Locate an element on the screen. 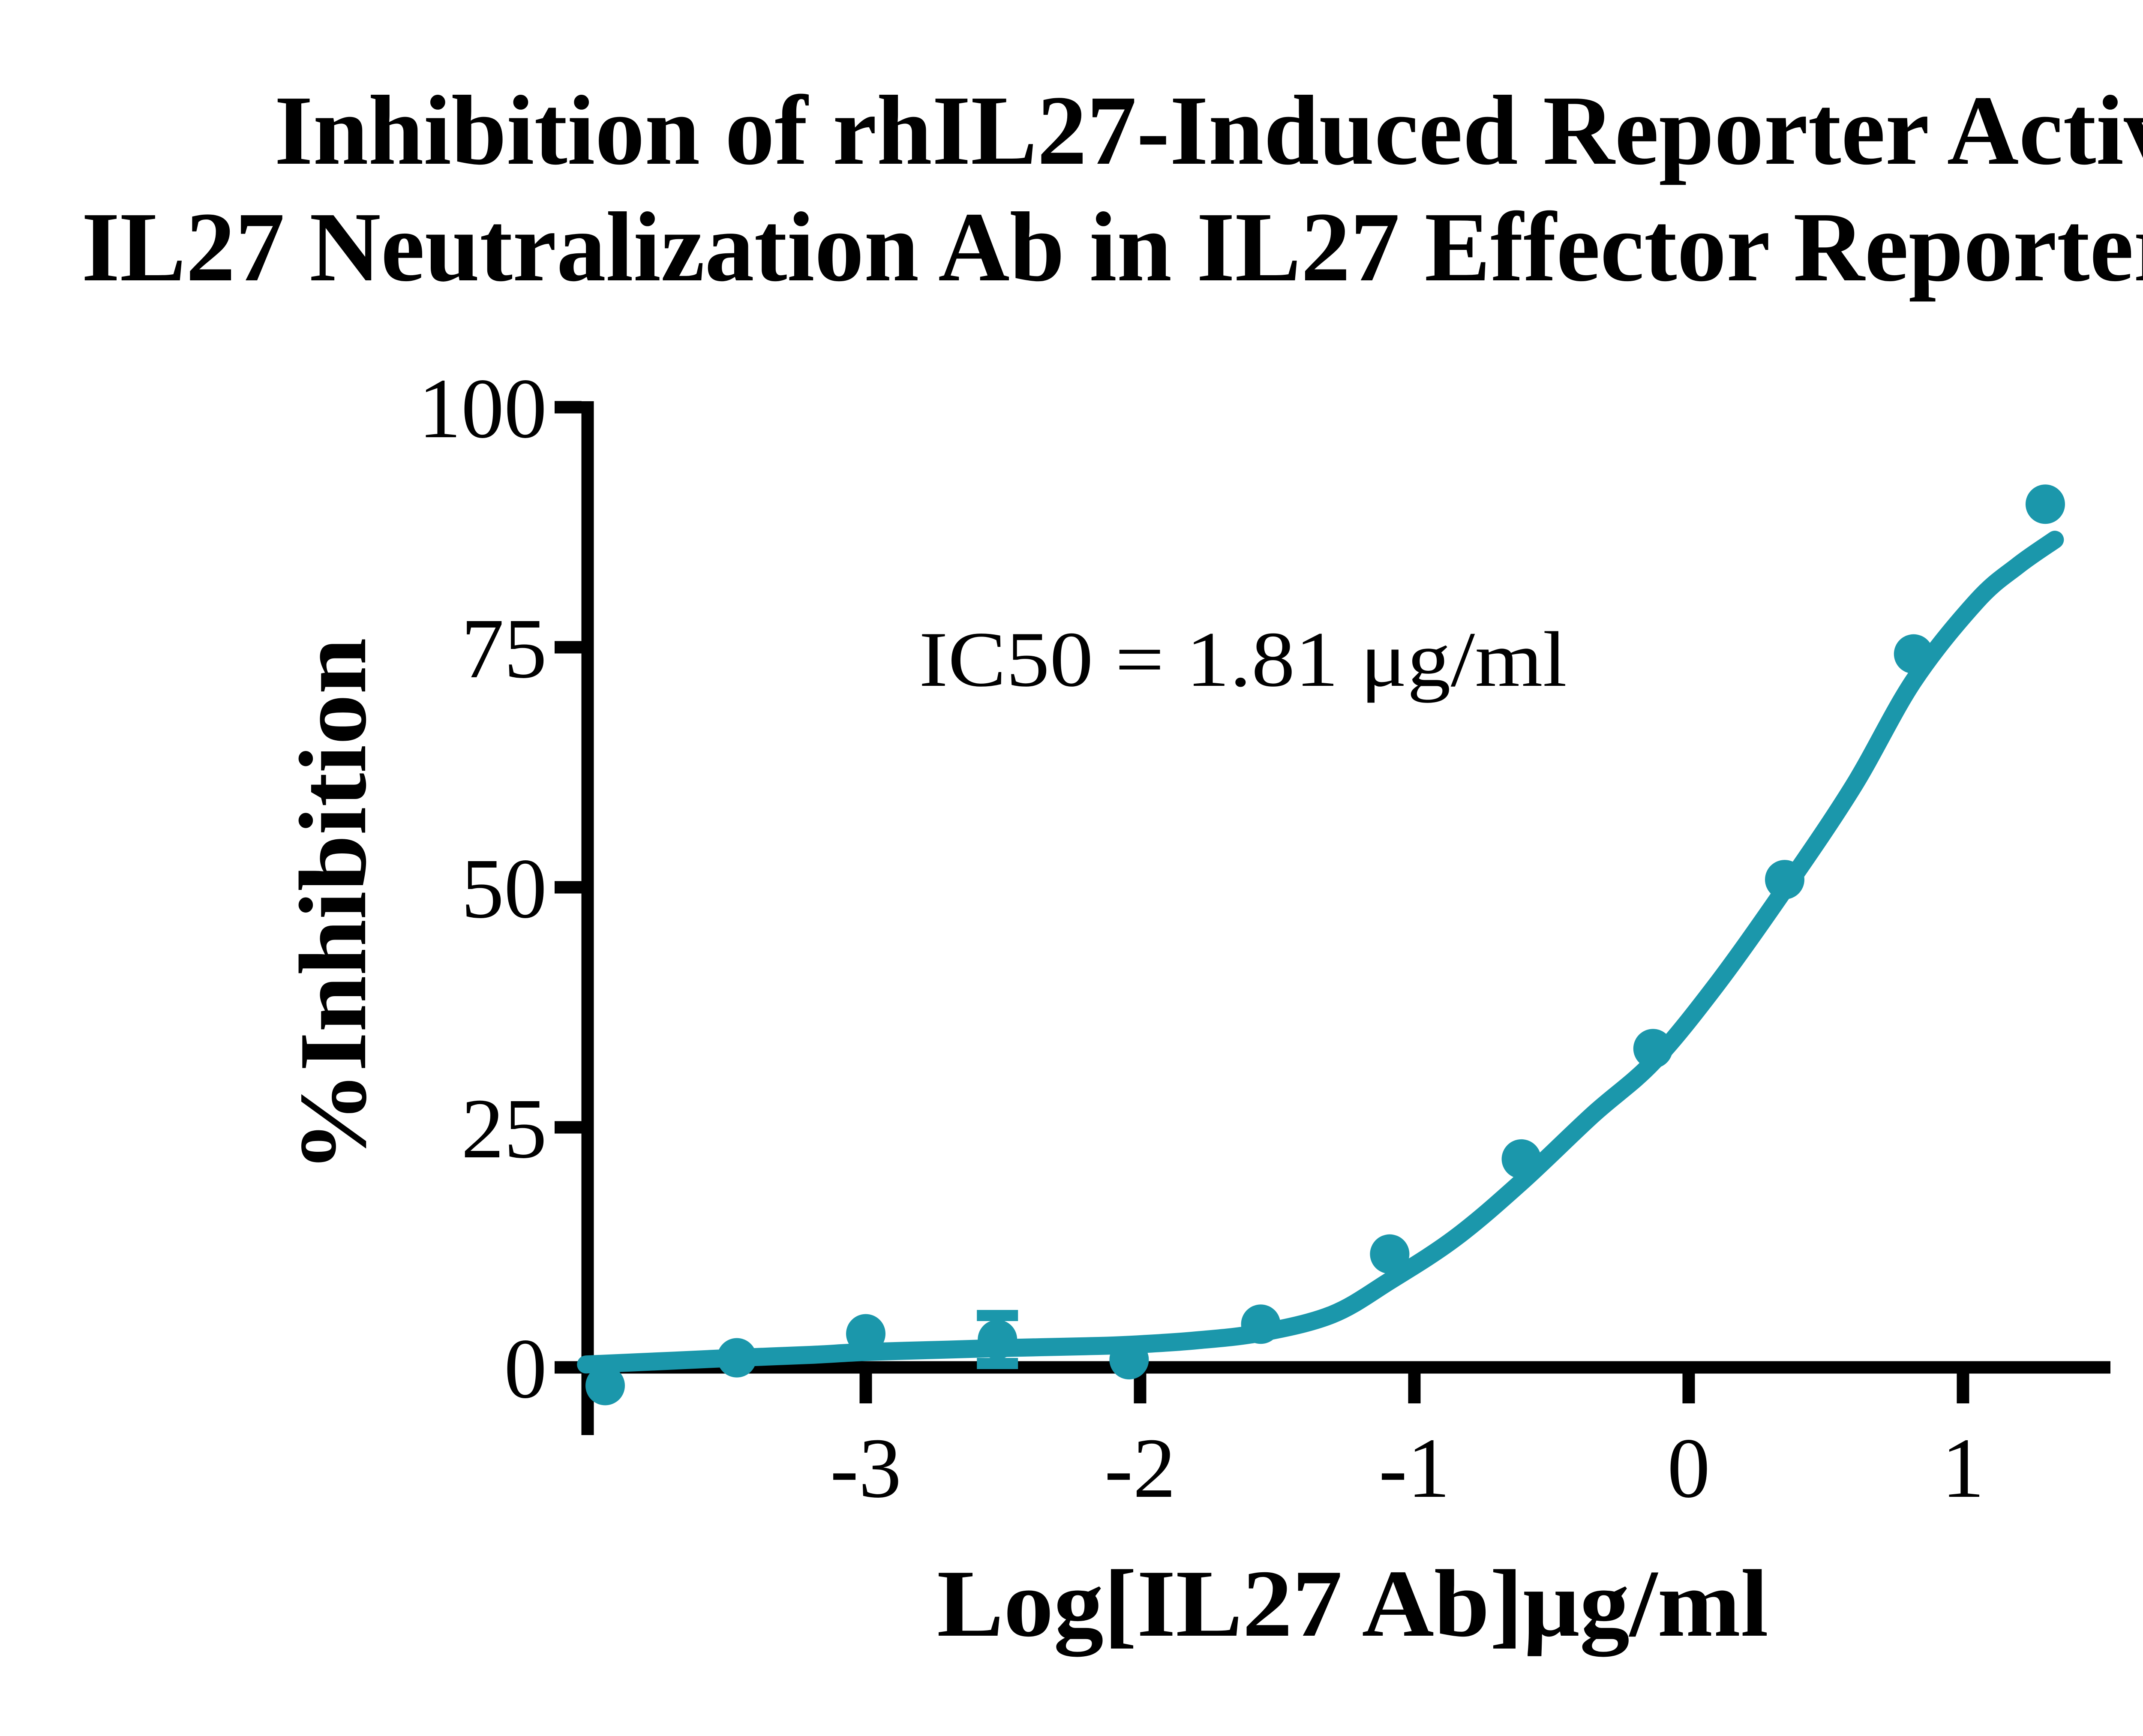 This screenshot has height=1736, width=2143. y-axis-title: %Inhibition is located at coordinates (333, 905).